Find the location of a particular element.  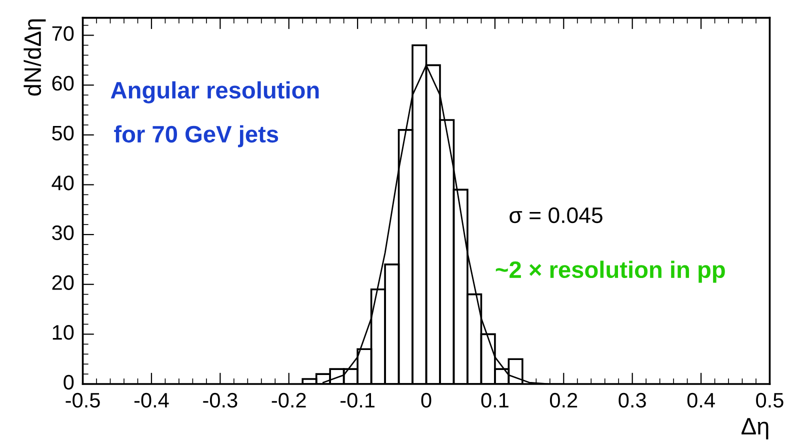

x-tick-label: -0.5 is located at coordinates (83, 400).